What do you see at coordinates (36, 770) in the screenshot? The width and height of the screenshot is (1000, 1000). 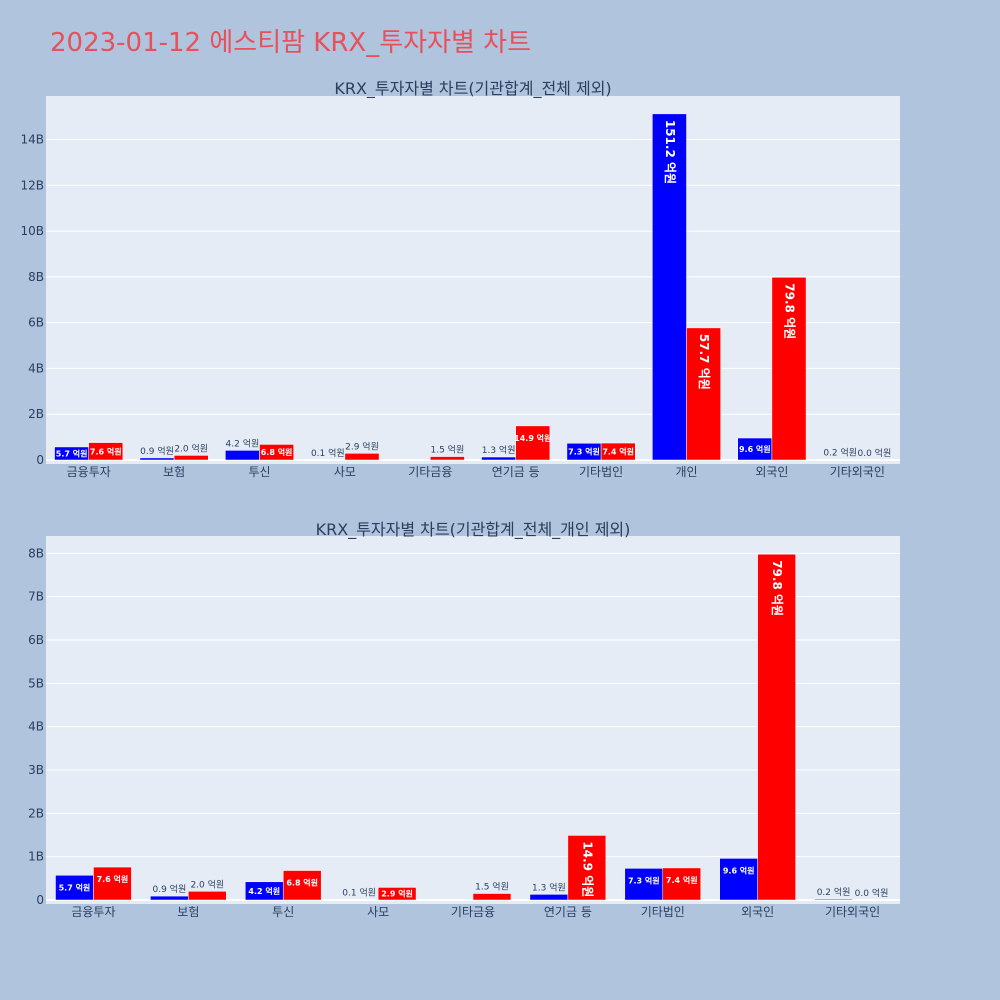 I see `y-tick-label: 3B` at bounding box center [36, 770].